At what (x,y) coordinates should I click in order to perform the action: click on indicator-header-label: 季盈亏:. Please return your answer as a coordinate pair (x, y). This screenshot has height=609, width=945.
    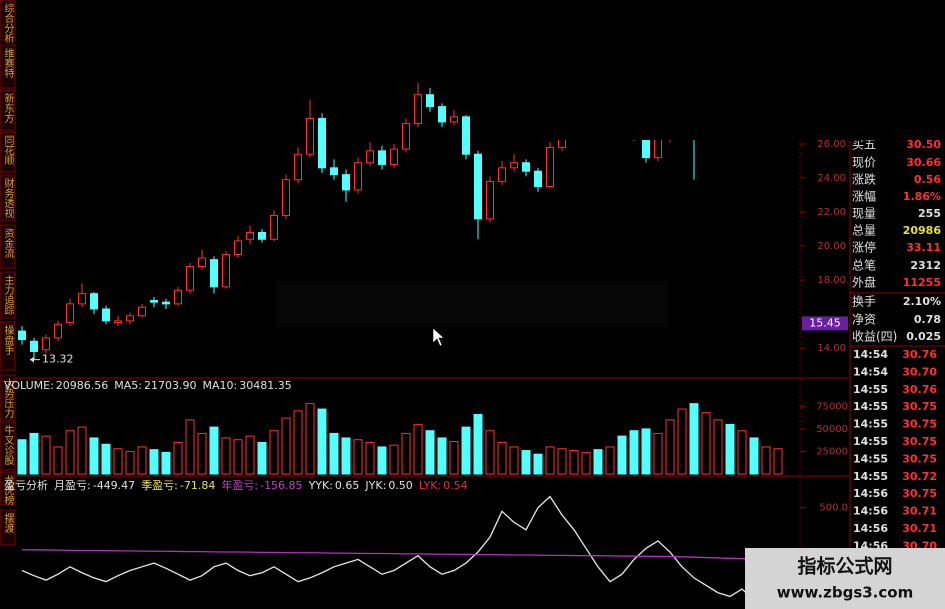
    Looking at the image, I should click on (159, 485).